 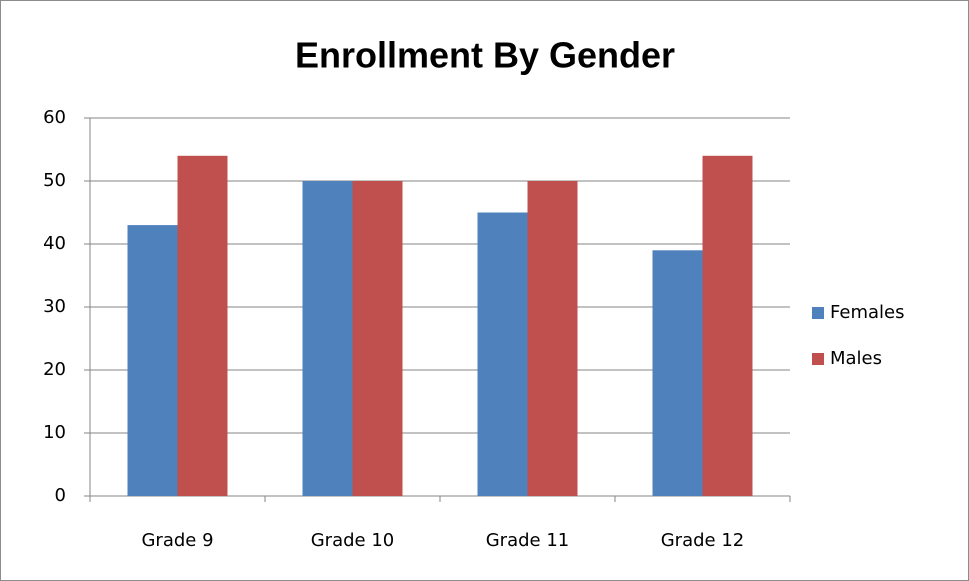 I want to click on x-tick-label: Grade 11, so click(x=528, y=540).